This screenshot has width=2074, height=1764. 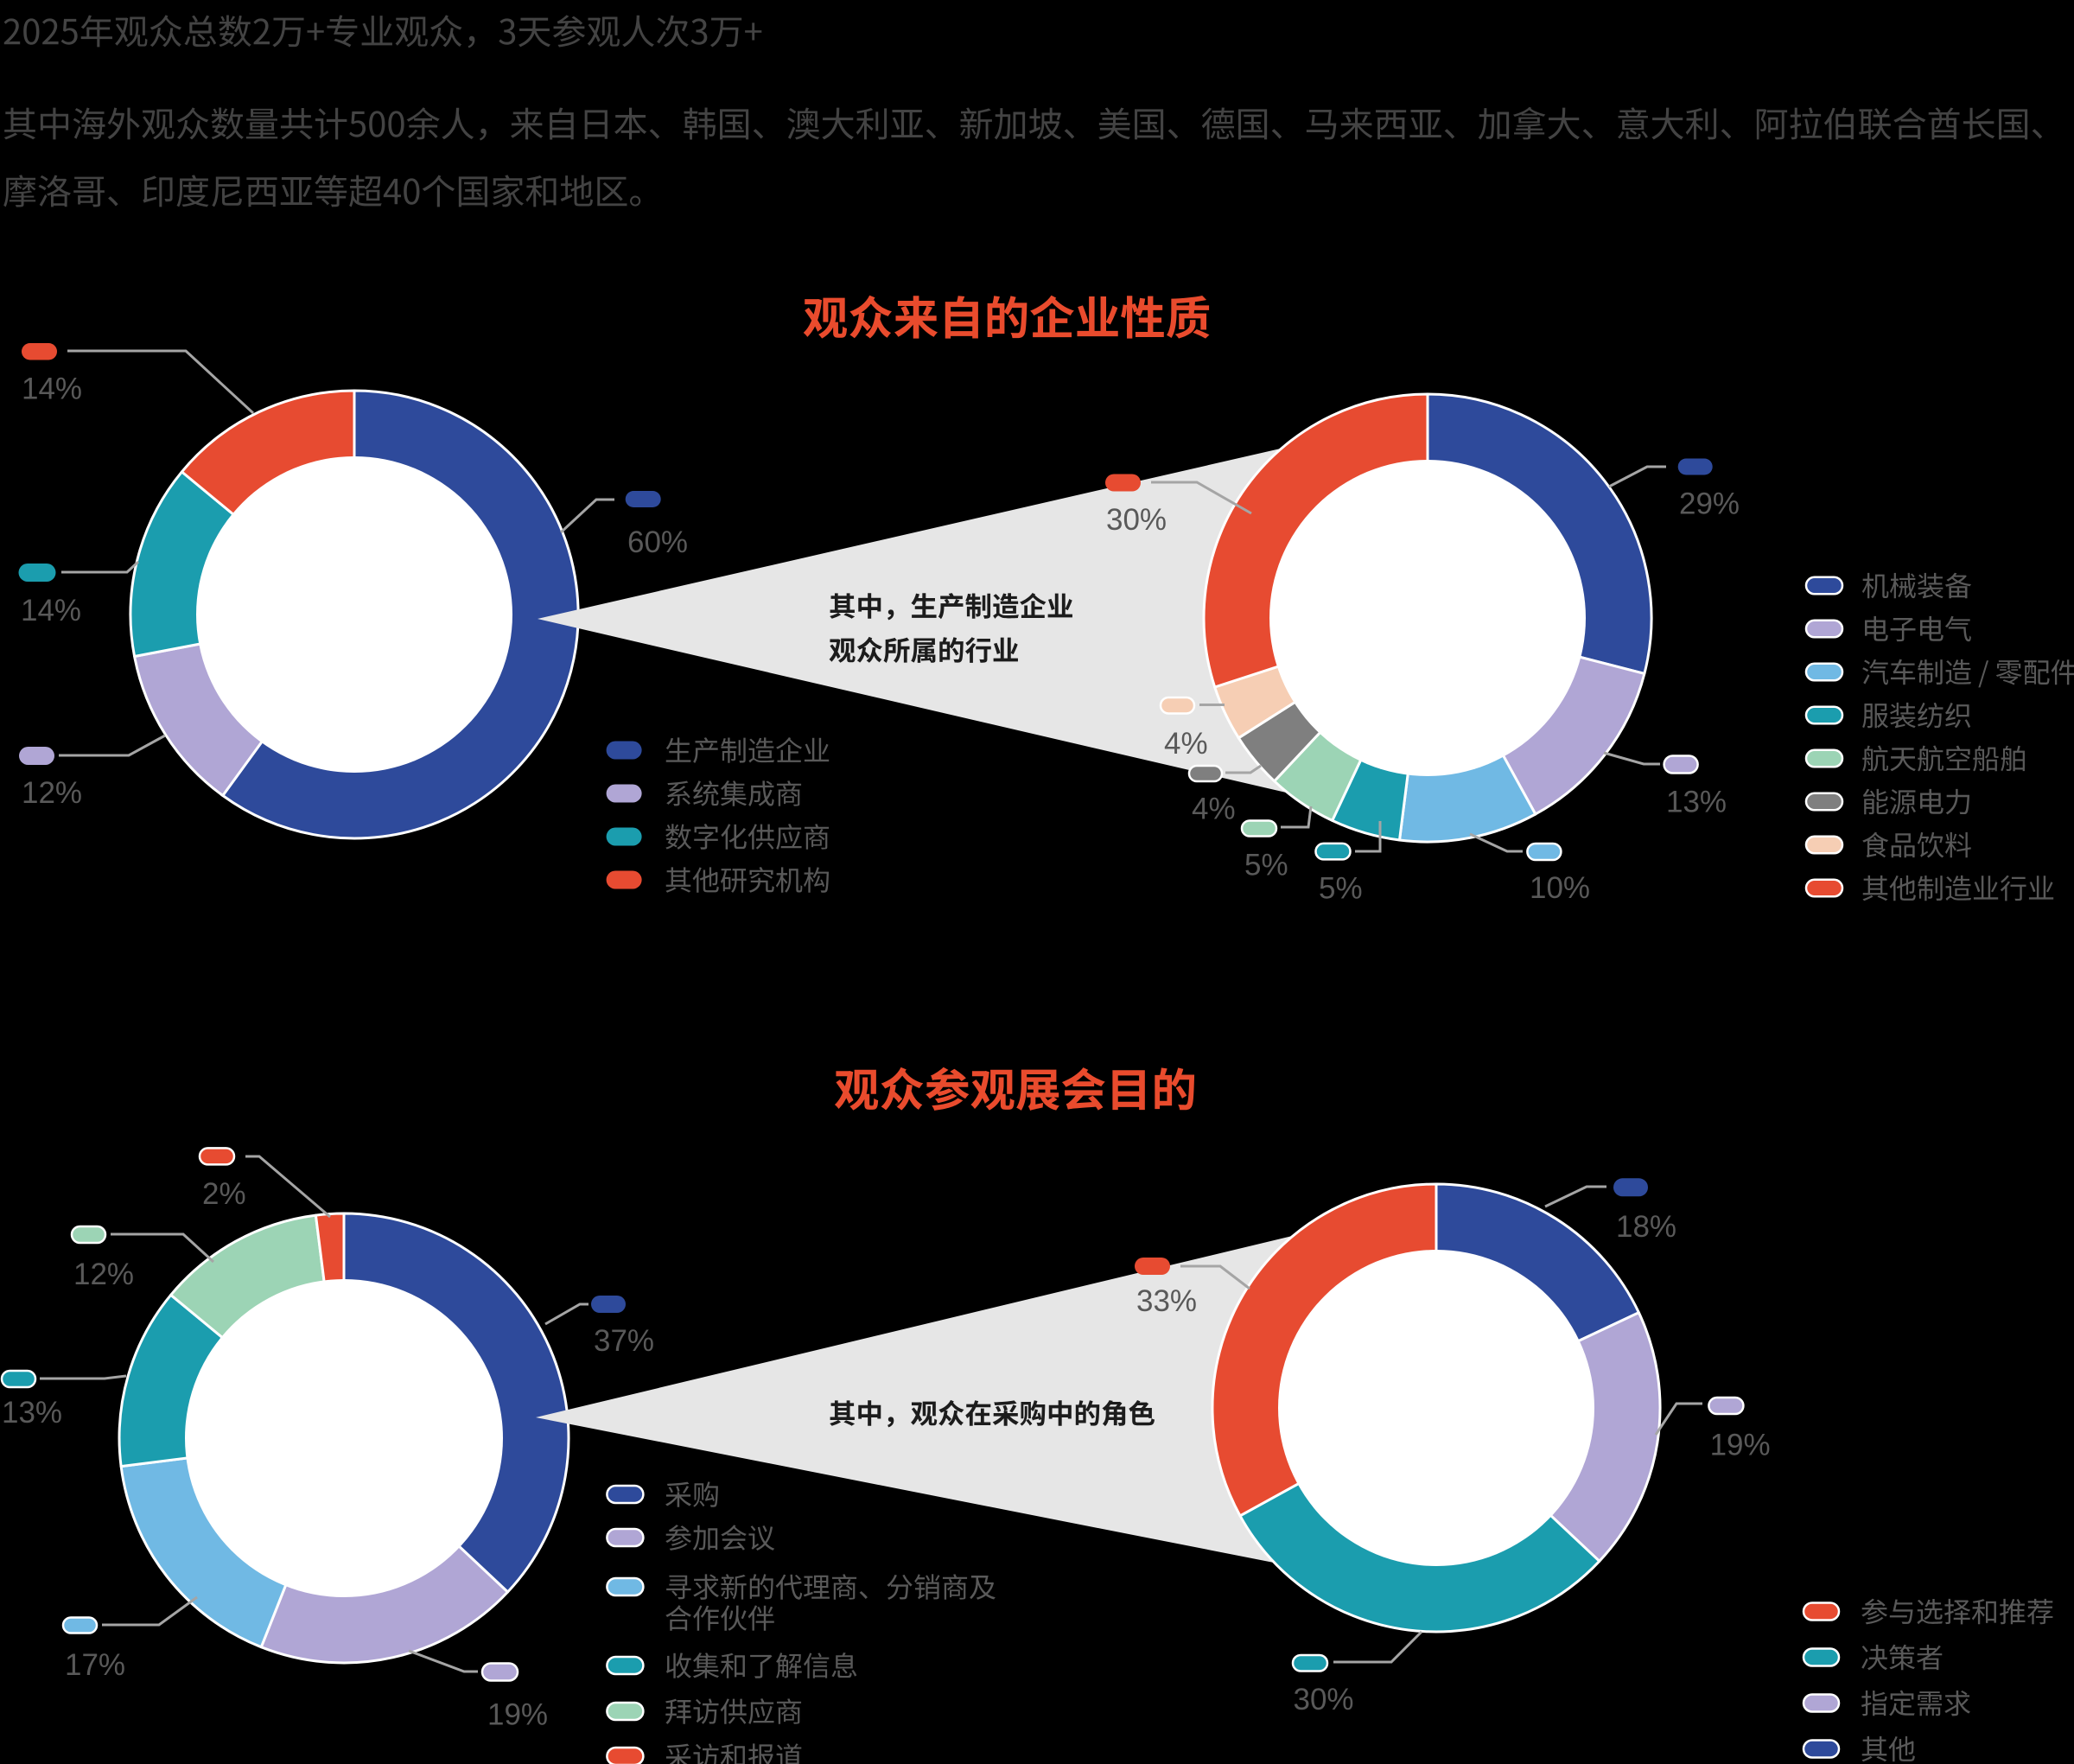 What do you see at coordinates (1646, 1227) in the screenshot?
I see `svg-text: 18%` at bounding box center [1646, 1227].